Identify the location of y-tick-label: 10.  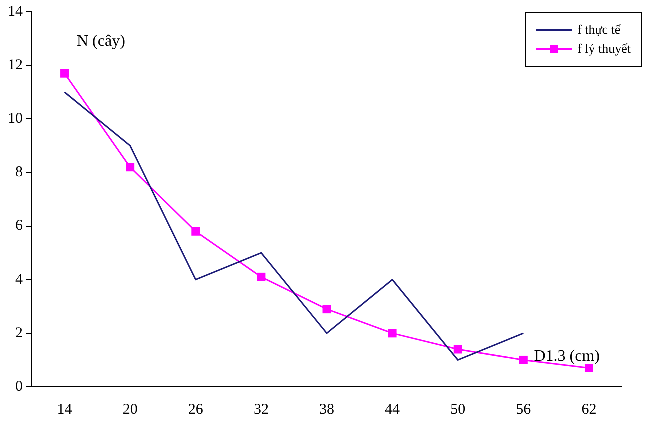
(15, 119).